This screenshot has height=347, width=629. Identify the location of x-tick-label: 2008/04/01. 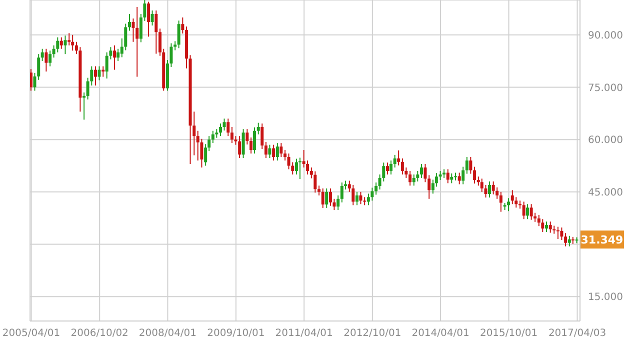
(167, 334).